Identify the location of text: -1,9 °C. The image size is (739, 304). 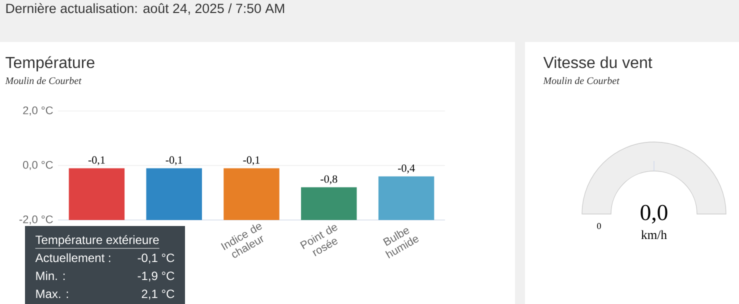
(156, 277).